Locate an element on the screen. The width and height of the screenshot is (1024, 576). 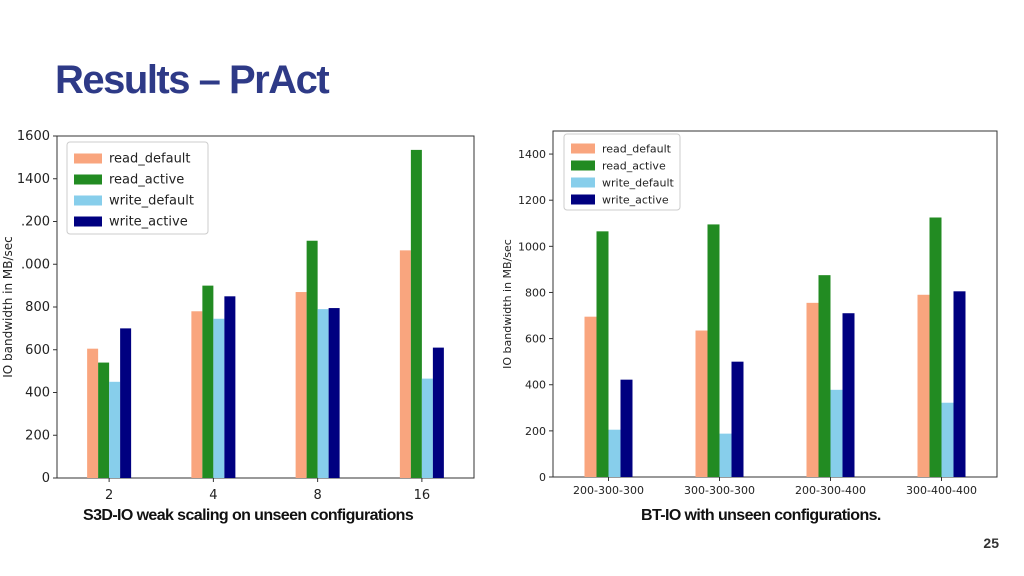
x-tick-label: 200-300-400 is located at coordinates (830, 490).